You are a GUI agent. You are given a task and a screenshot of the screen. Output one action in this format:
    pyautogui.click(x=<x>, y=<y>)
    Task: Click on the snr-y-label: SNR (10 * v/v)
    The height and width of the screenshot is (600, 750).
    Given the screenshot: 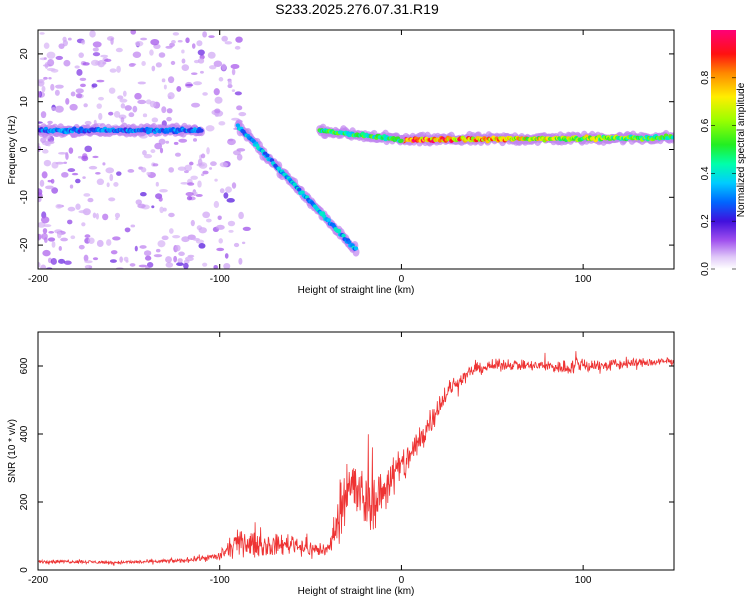 What is the action you would take?
    pyautogui.click(x=12, y=451)
    